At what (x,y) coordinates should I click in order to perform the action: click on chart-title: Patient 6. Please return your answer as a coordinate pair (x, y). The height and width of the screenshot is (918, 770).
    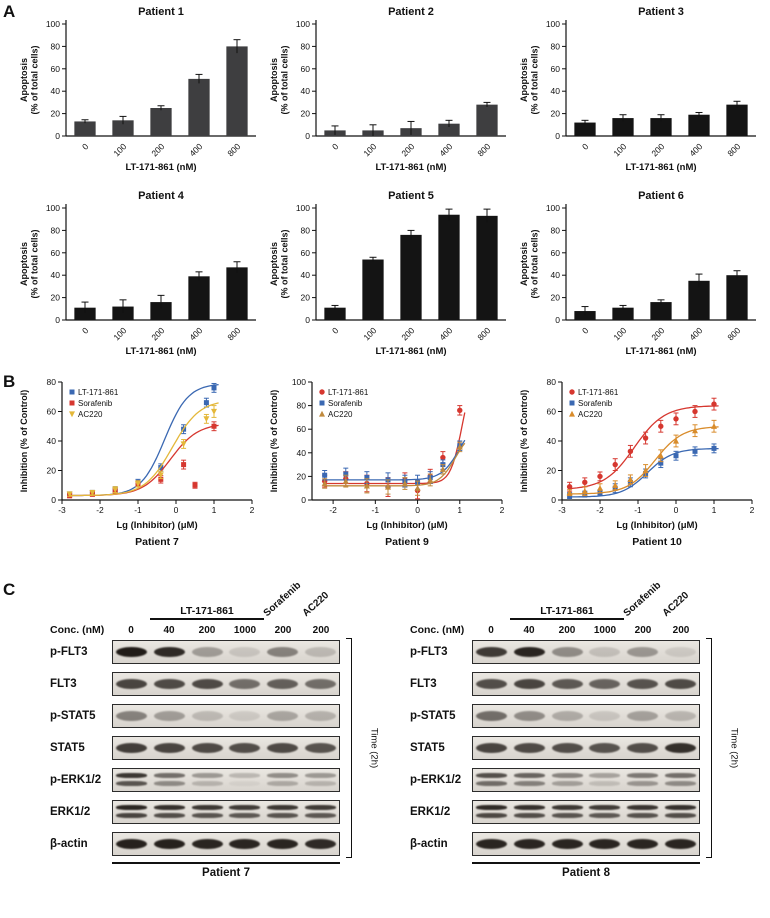
    Looking at the image, I should click on (661, 196).